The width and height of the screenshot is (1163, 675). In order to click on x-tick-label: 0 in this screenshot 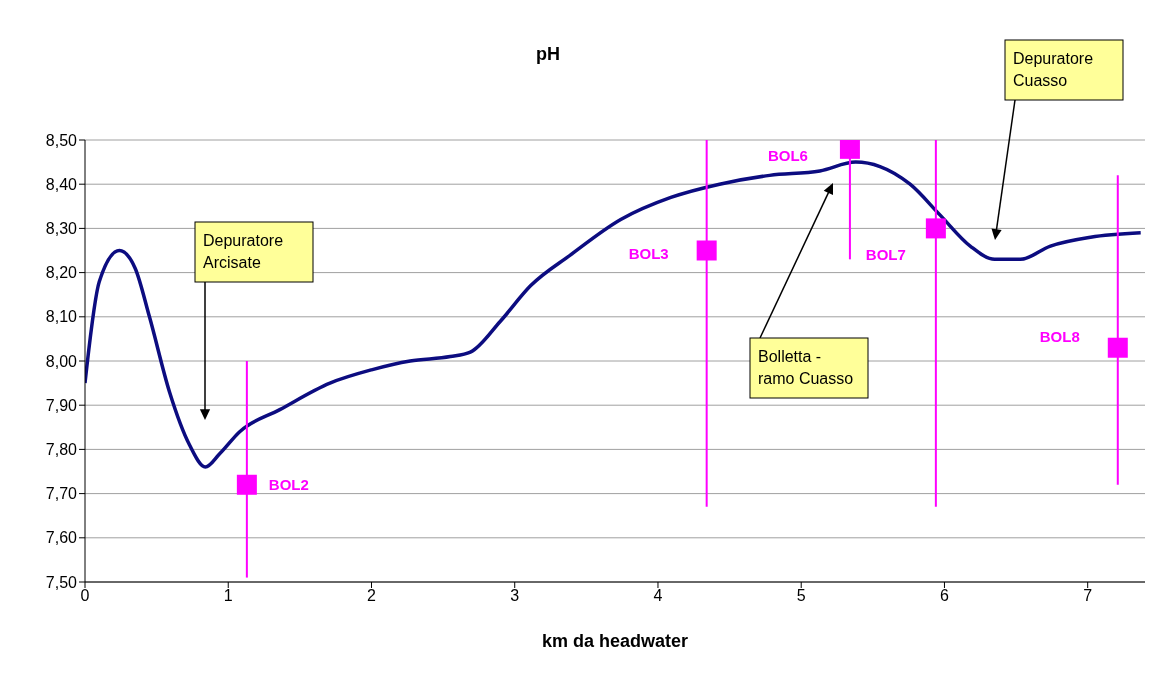, I will do `click(85, 596)`.